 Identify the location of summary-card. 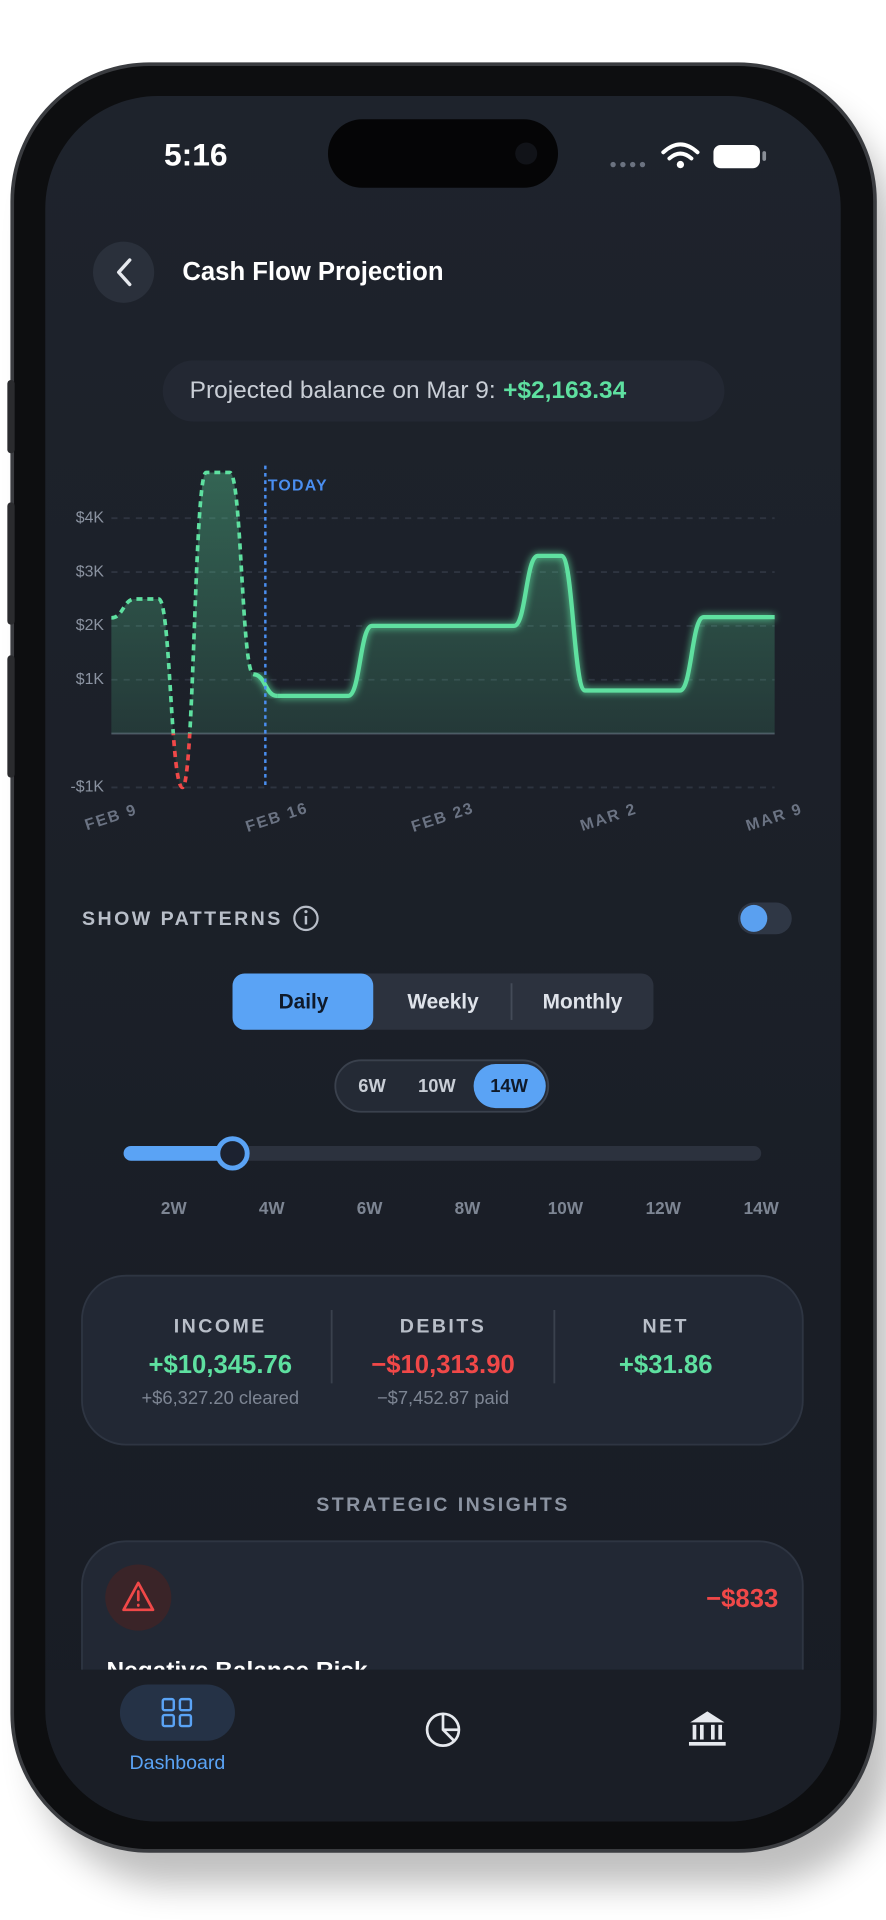
(442, 1360).